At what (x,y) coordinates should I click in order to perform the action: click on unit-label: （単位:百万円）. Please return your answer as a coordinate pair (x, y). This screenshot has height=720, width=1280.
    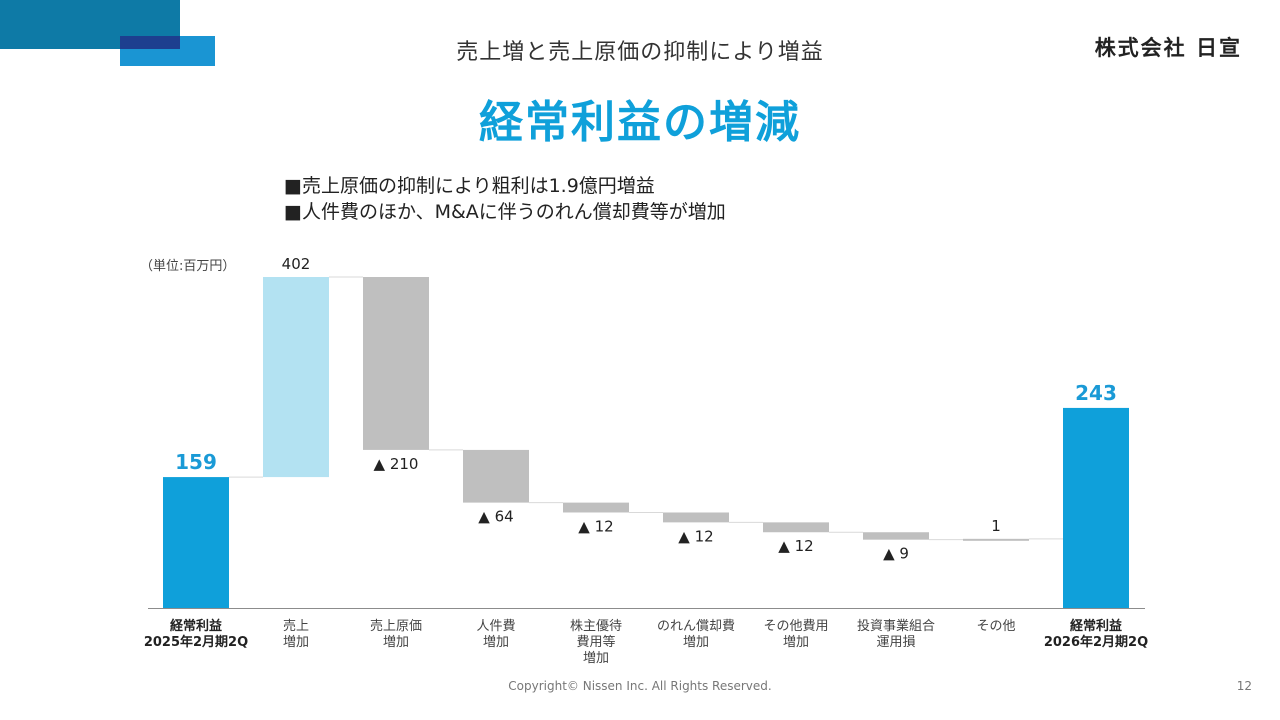
    Looking at the image, I should click on (188, 266).